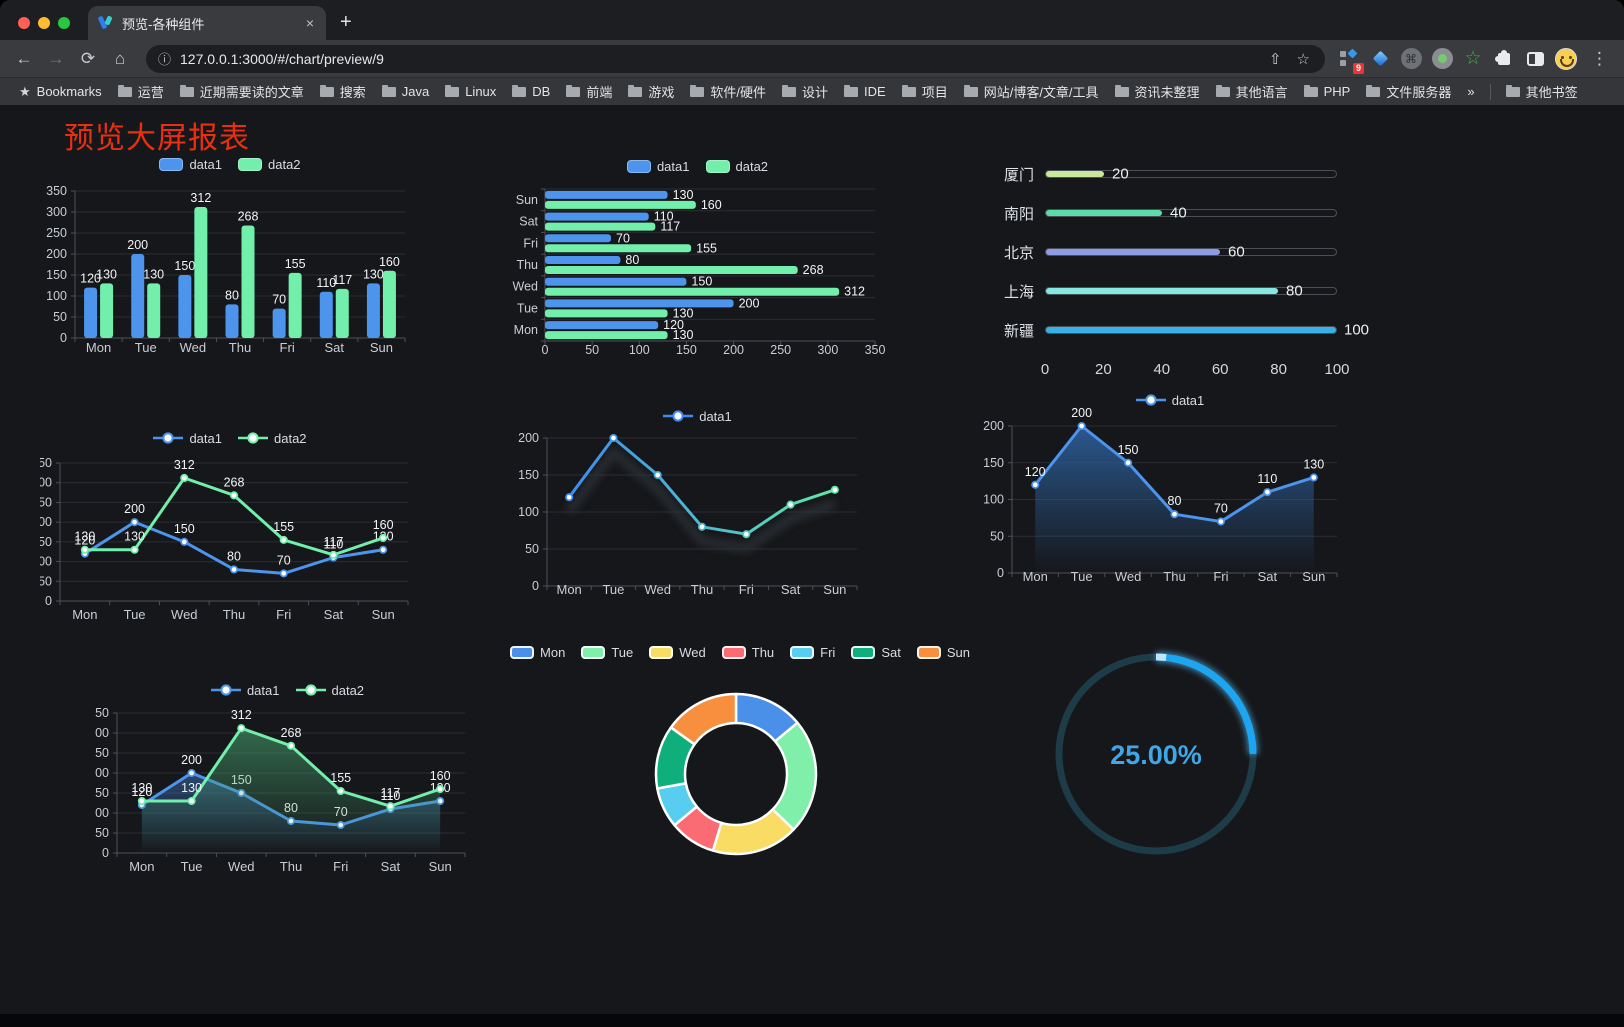  Describe the element at coordinates (1170, 174) in the screenshot. I see `progress-row-厦门: 厦门 20` at that location.